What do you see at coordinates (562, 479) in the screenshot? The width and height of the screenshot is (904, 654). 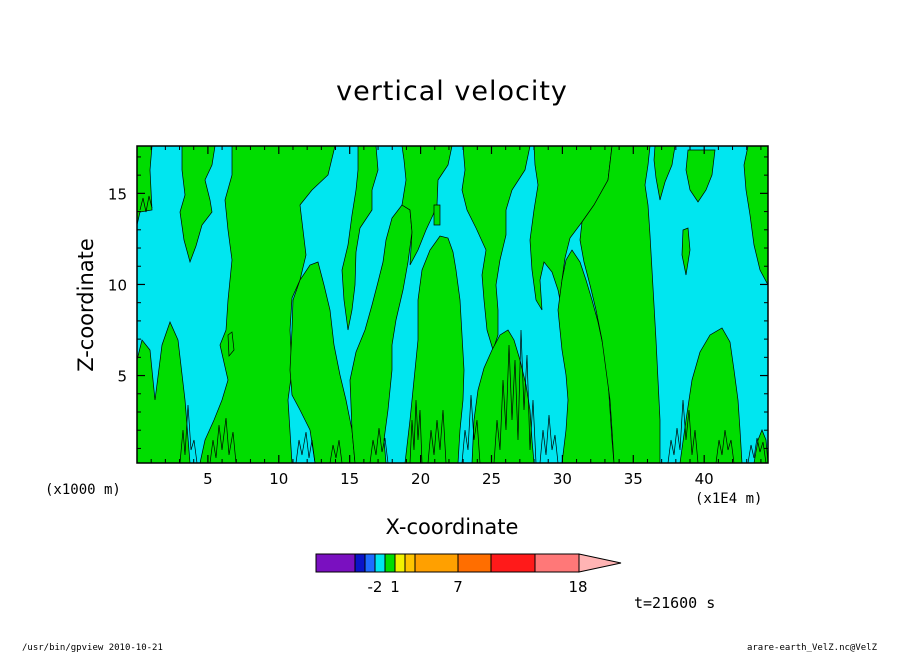 I see `x-tick-label: 30` at bounding box center [562, 479].